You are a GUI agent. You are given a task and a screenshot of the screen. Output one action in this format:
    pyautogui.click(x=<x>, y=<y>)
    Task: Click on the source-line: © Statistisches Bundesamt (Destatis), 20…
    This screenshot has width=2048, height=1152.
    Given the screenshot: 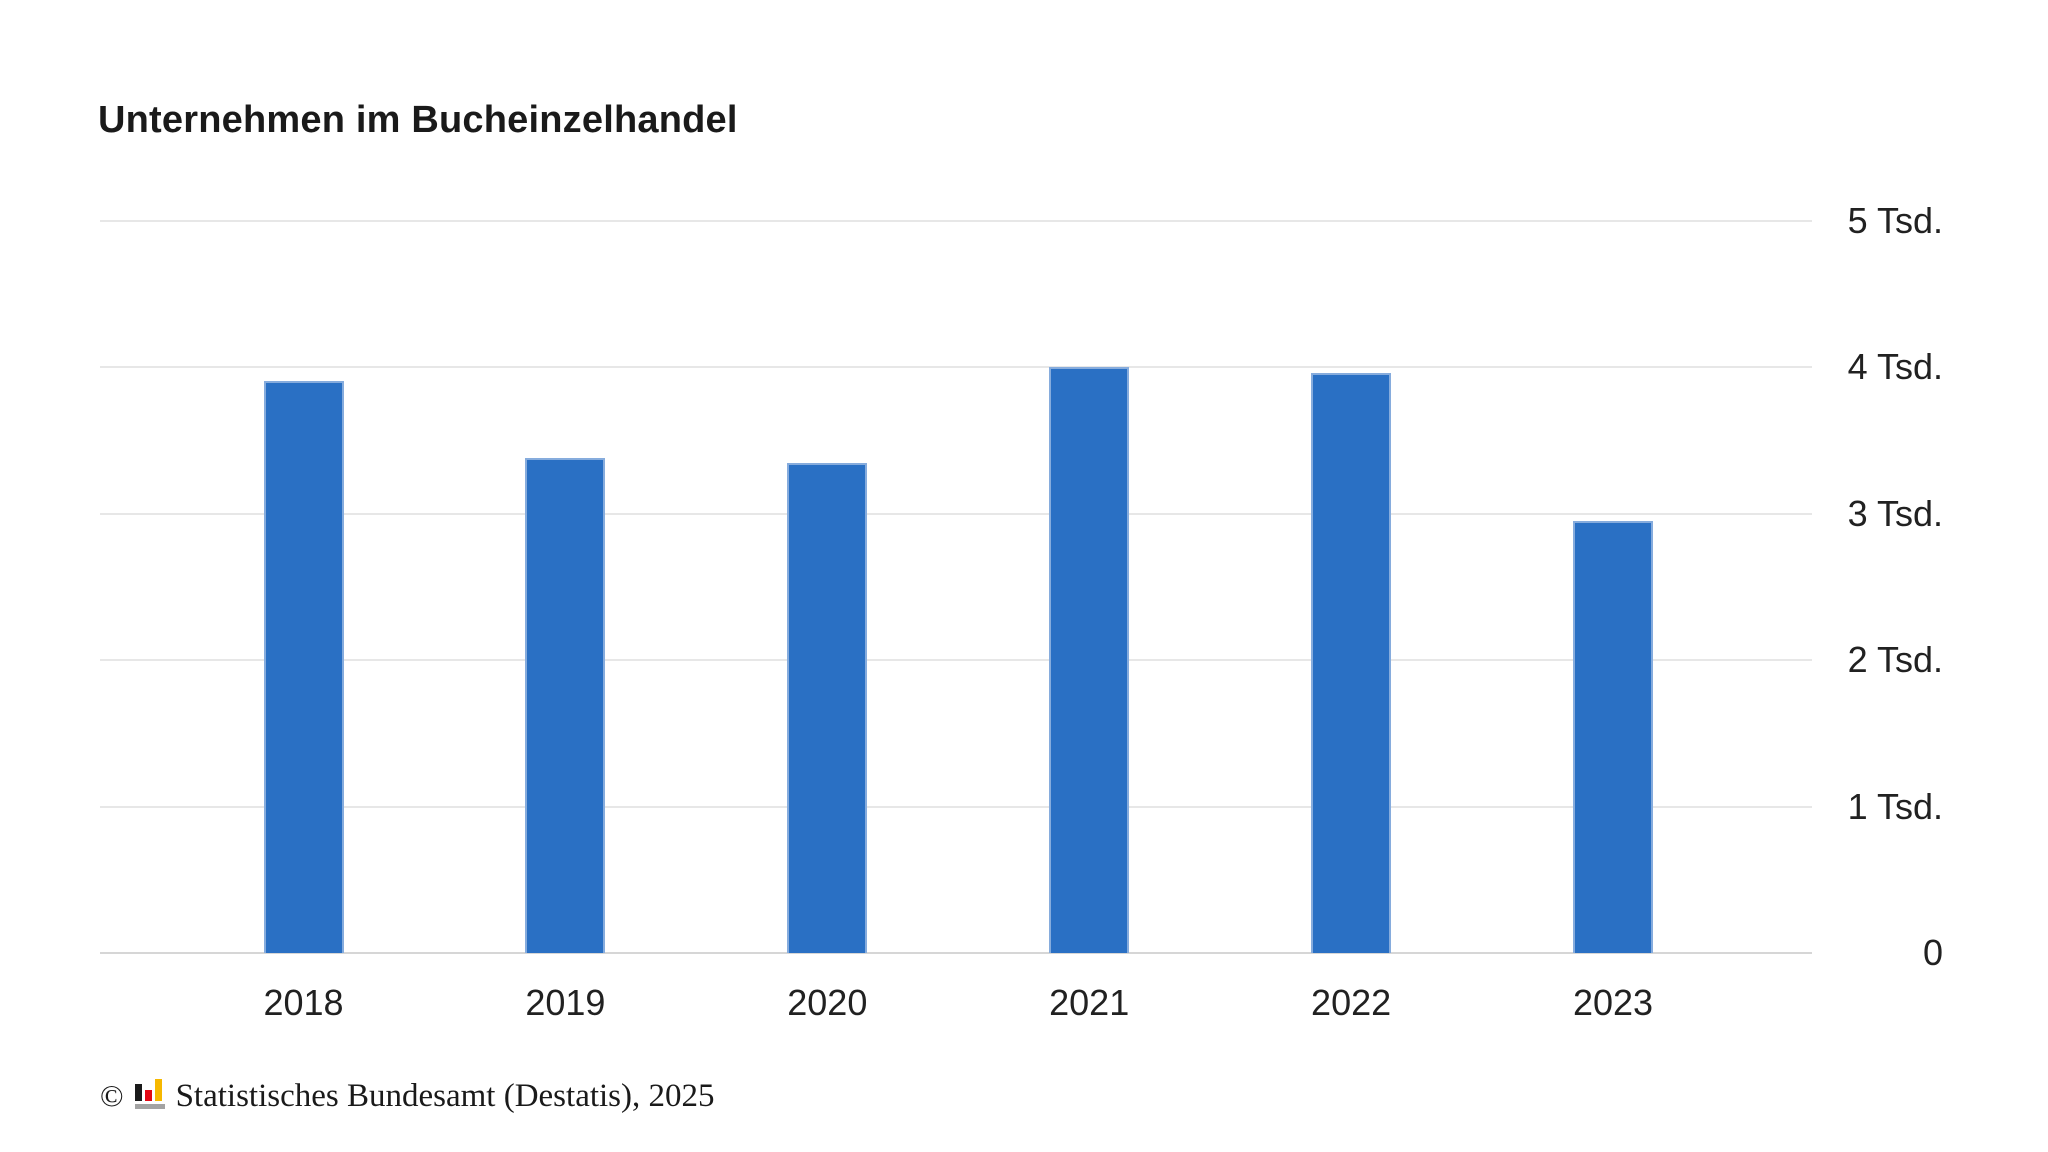 What is the action you would take?
    pyautogui.click(x=407, y=1096)
    